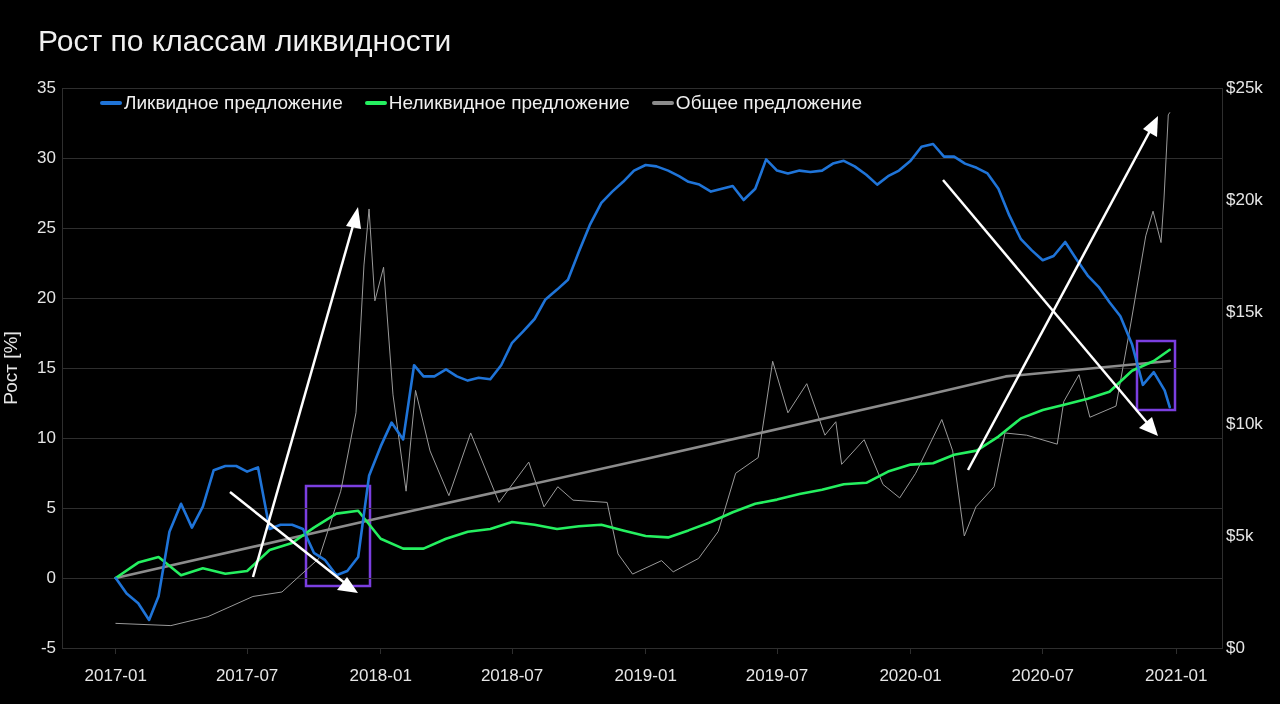  What do you see at coordinates (1240, 535) in the screenshot?
I see `y2-tick-label: $5k` at bounding box center [1240, 535].